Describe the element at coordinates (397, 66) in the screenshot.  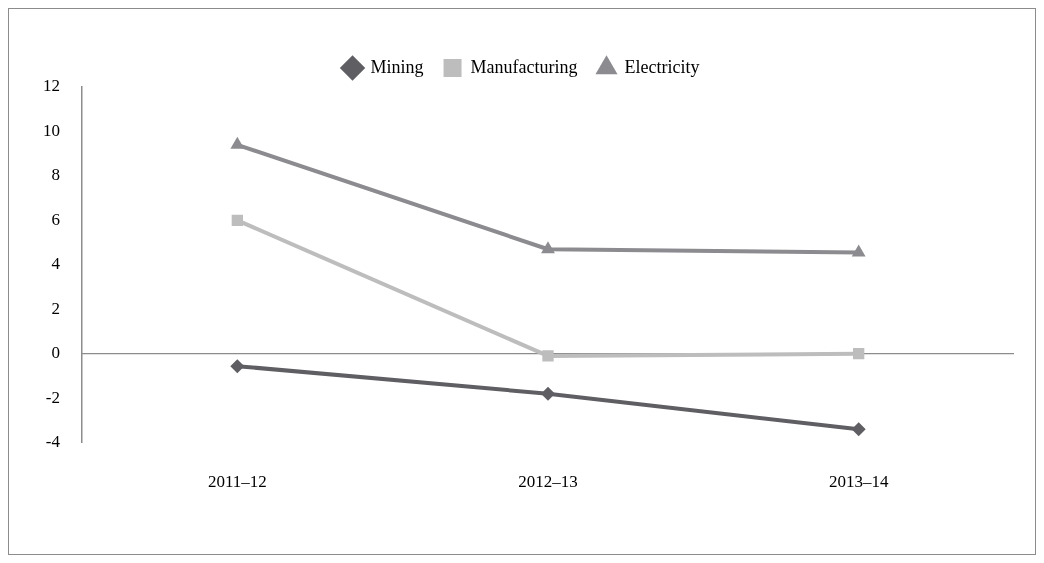
I see `legend-label: Mining` at that location.